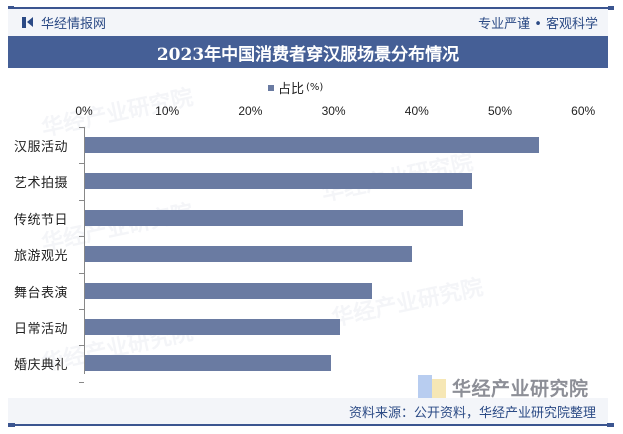 The height and width of the screenshot is (434, 623). What do you see at coordinates (291, 89) in the screenshot?
I see `legend-label: 占比` at bounding box center [291, 89].